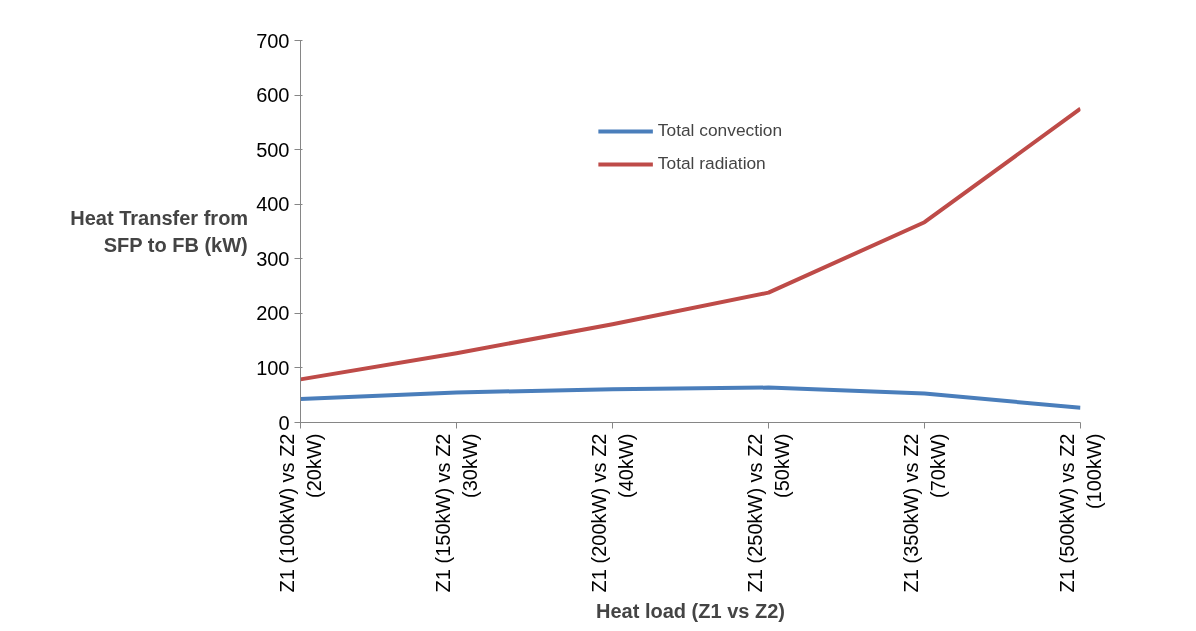 The width and height of the screenshot is (1196, 631). I want to click on y-tick-label: 500, so click(273, 149).